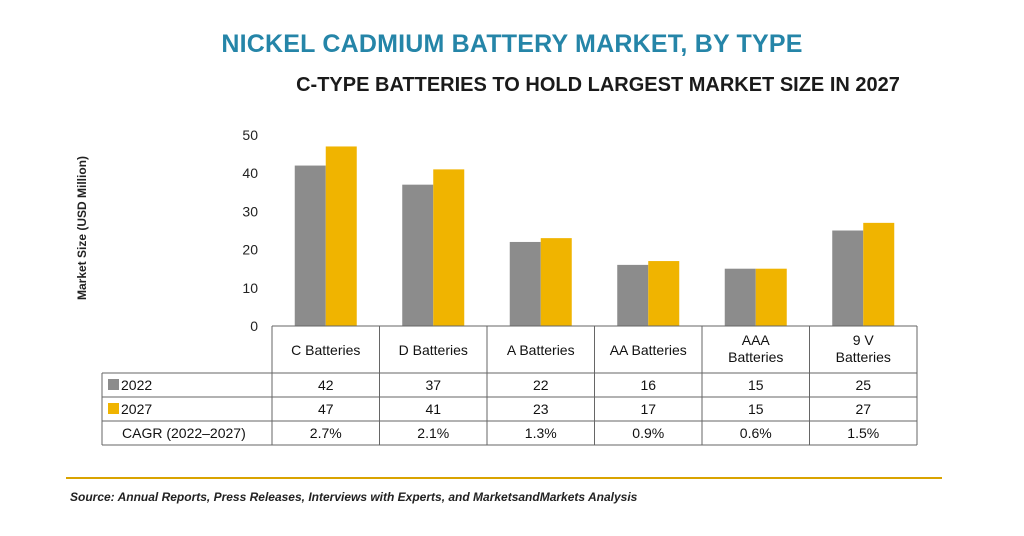  What do you see at coordinates (512, 44) in the screenshot?
I see `chart-title: NICKEL CADMIUM BATTERY MARKET, BY TYPE` at bounding box center [512, 44].